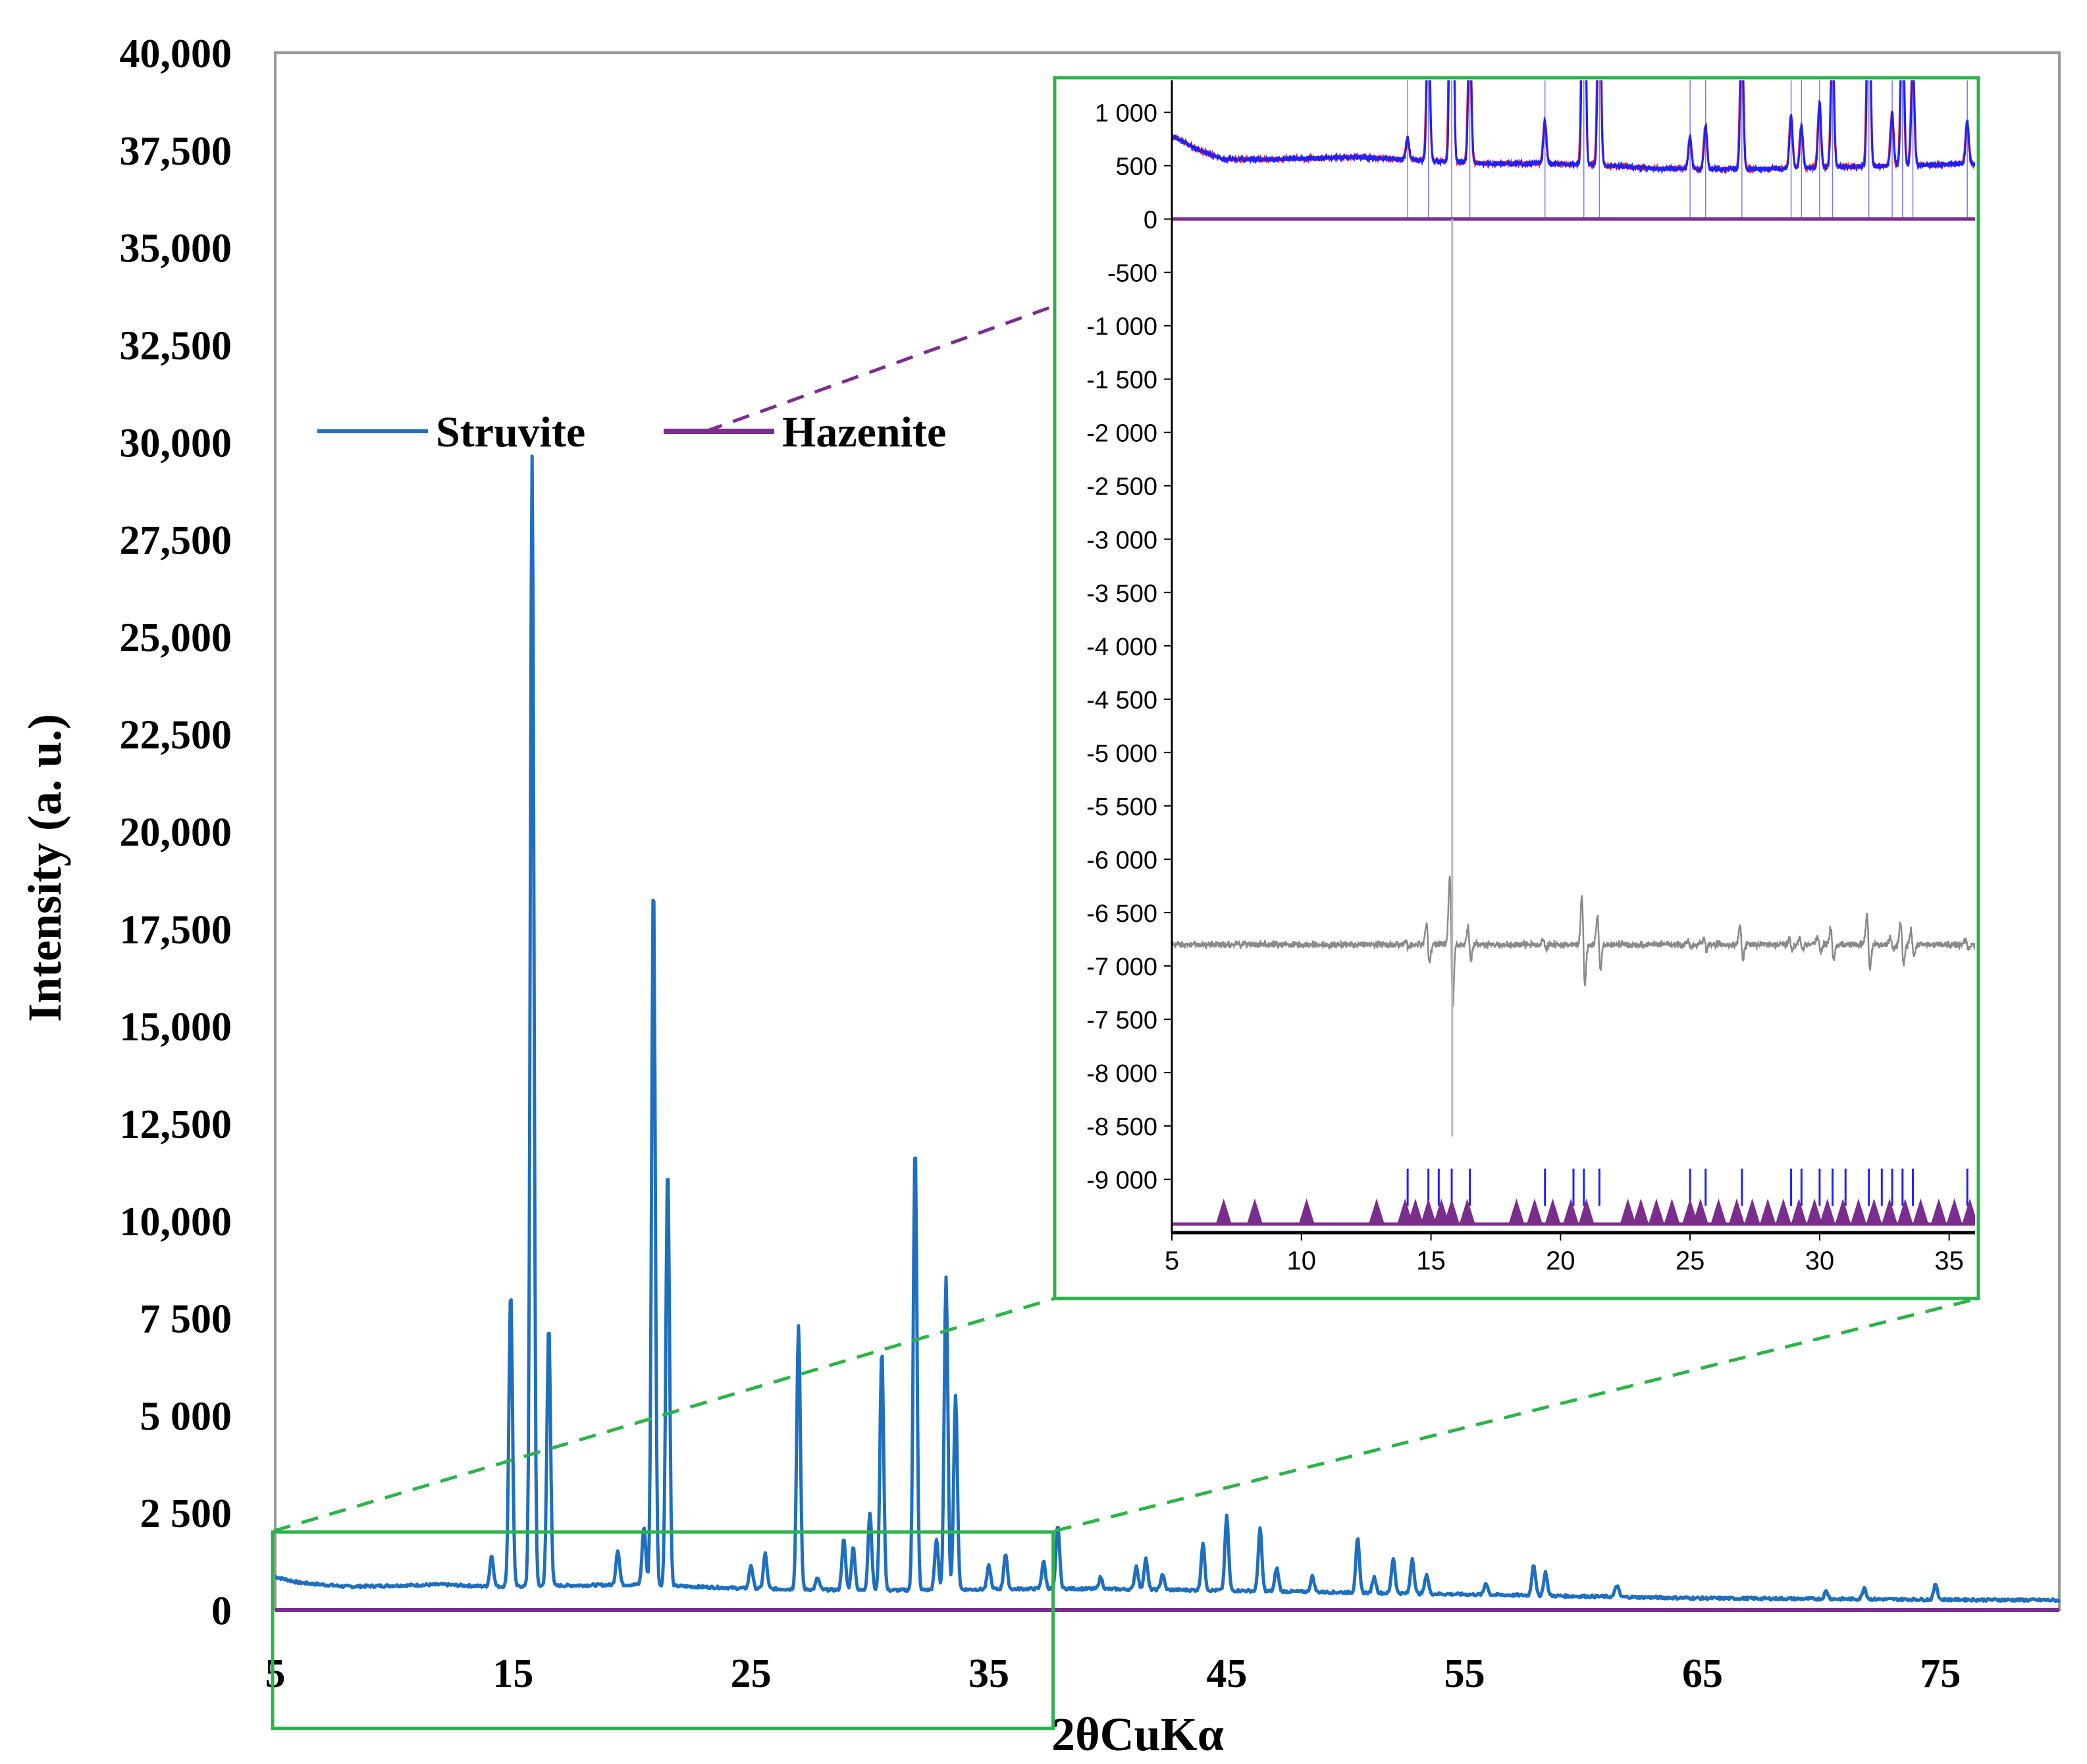 The height and width of the screenshot is (1764, 2087). What do you see at coordinates (186, 1319) in the screenshot?
I see `y-tick-label: 7 500` at bounding box center [186, 1319].